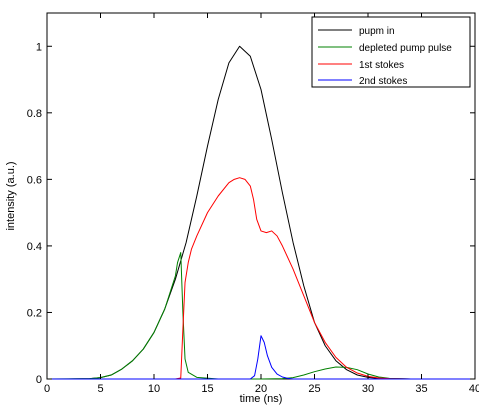 The image size is (479, 410). Describe the element at coordinates (34, 114) in the screenshot. I see `y-tick-label: 0.8` at that location.